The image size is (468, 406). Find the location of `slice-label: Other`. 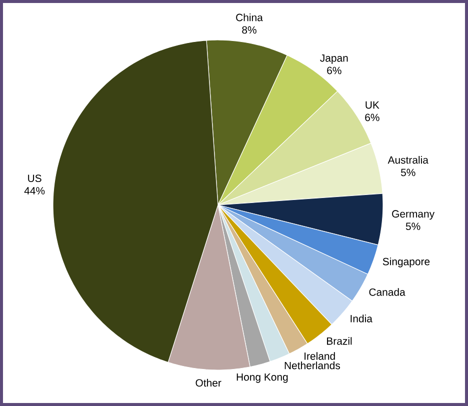

slice-label: Other is located at coordinates (209, 382).